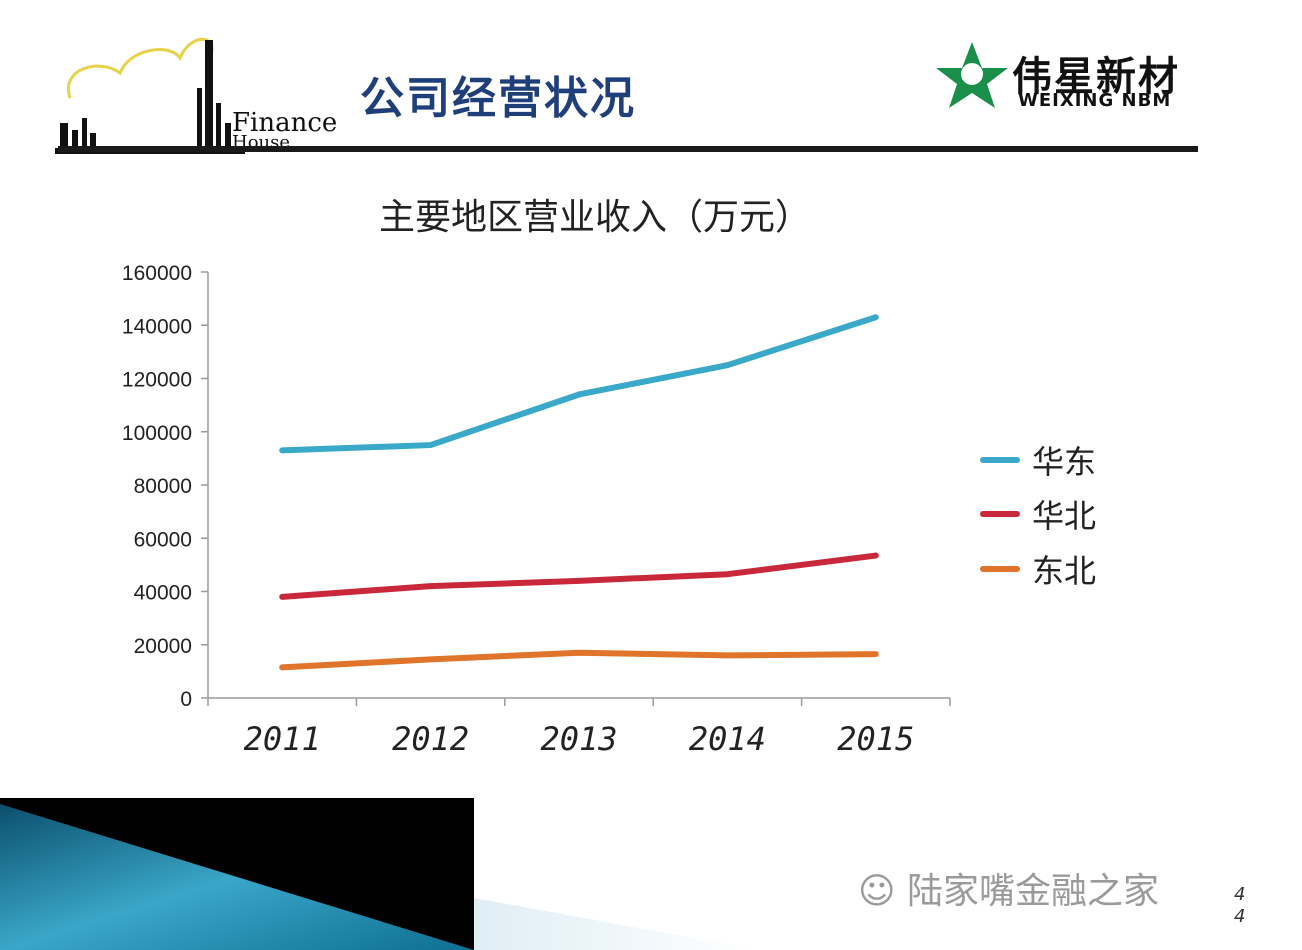 The height and width of the screenshot is (950, 1302). Describe the element at coordinates (972, 75) in the screenshot. I see `weixing-star-logo-icon` at that location.